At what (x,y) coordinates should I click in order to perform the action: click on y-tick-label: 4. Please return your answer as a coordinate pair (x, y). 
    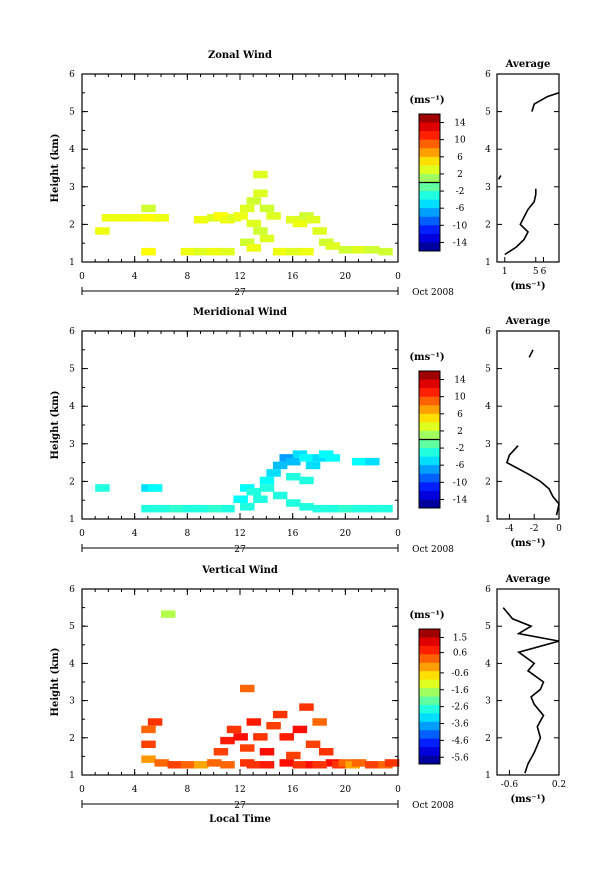
    Looking at the image, I should click on (72, 407).